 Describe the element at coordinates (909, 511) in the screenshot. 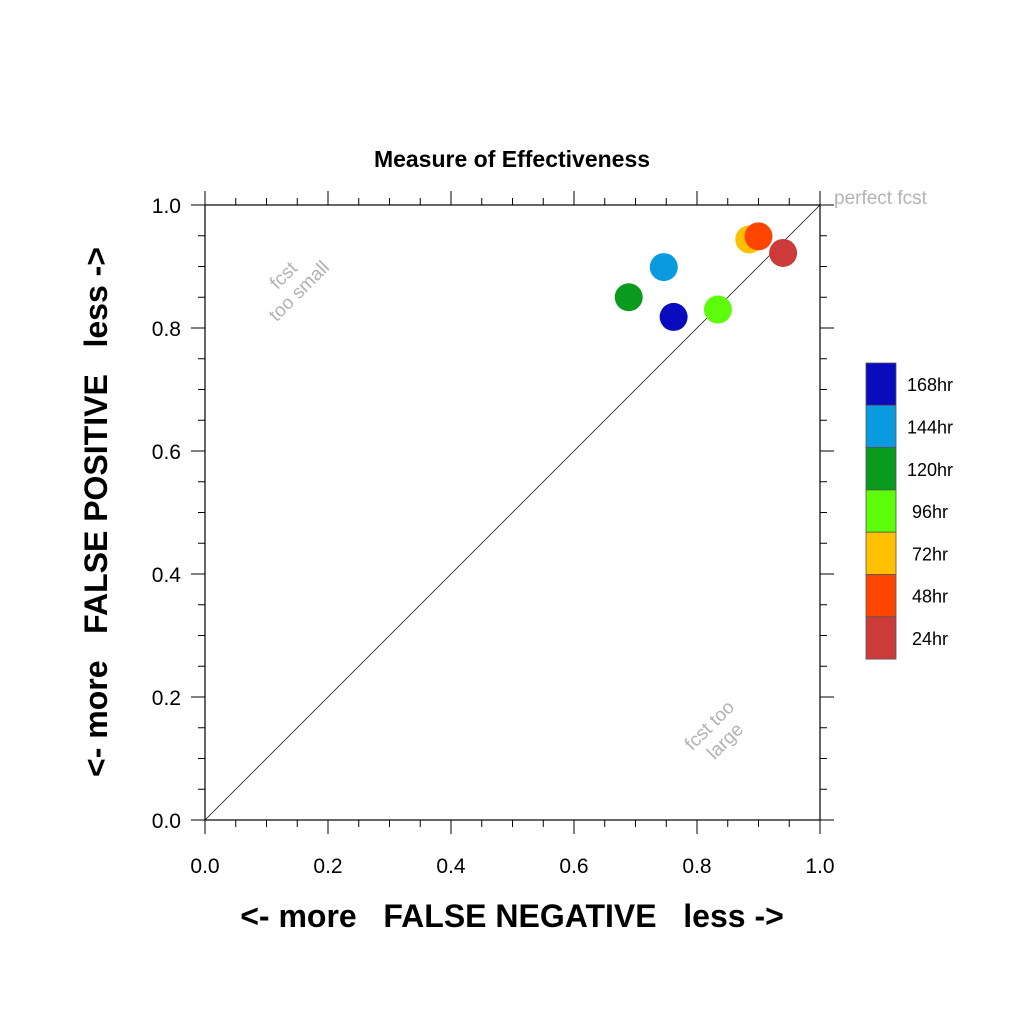

I see `legend: 168hr 144hr 120hr 96hr 72hr 48hr 24hr` at that location.